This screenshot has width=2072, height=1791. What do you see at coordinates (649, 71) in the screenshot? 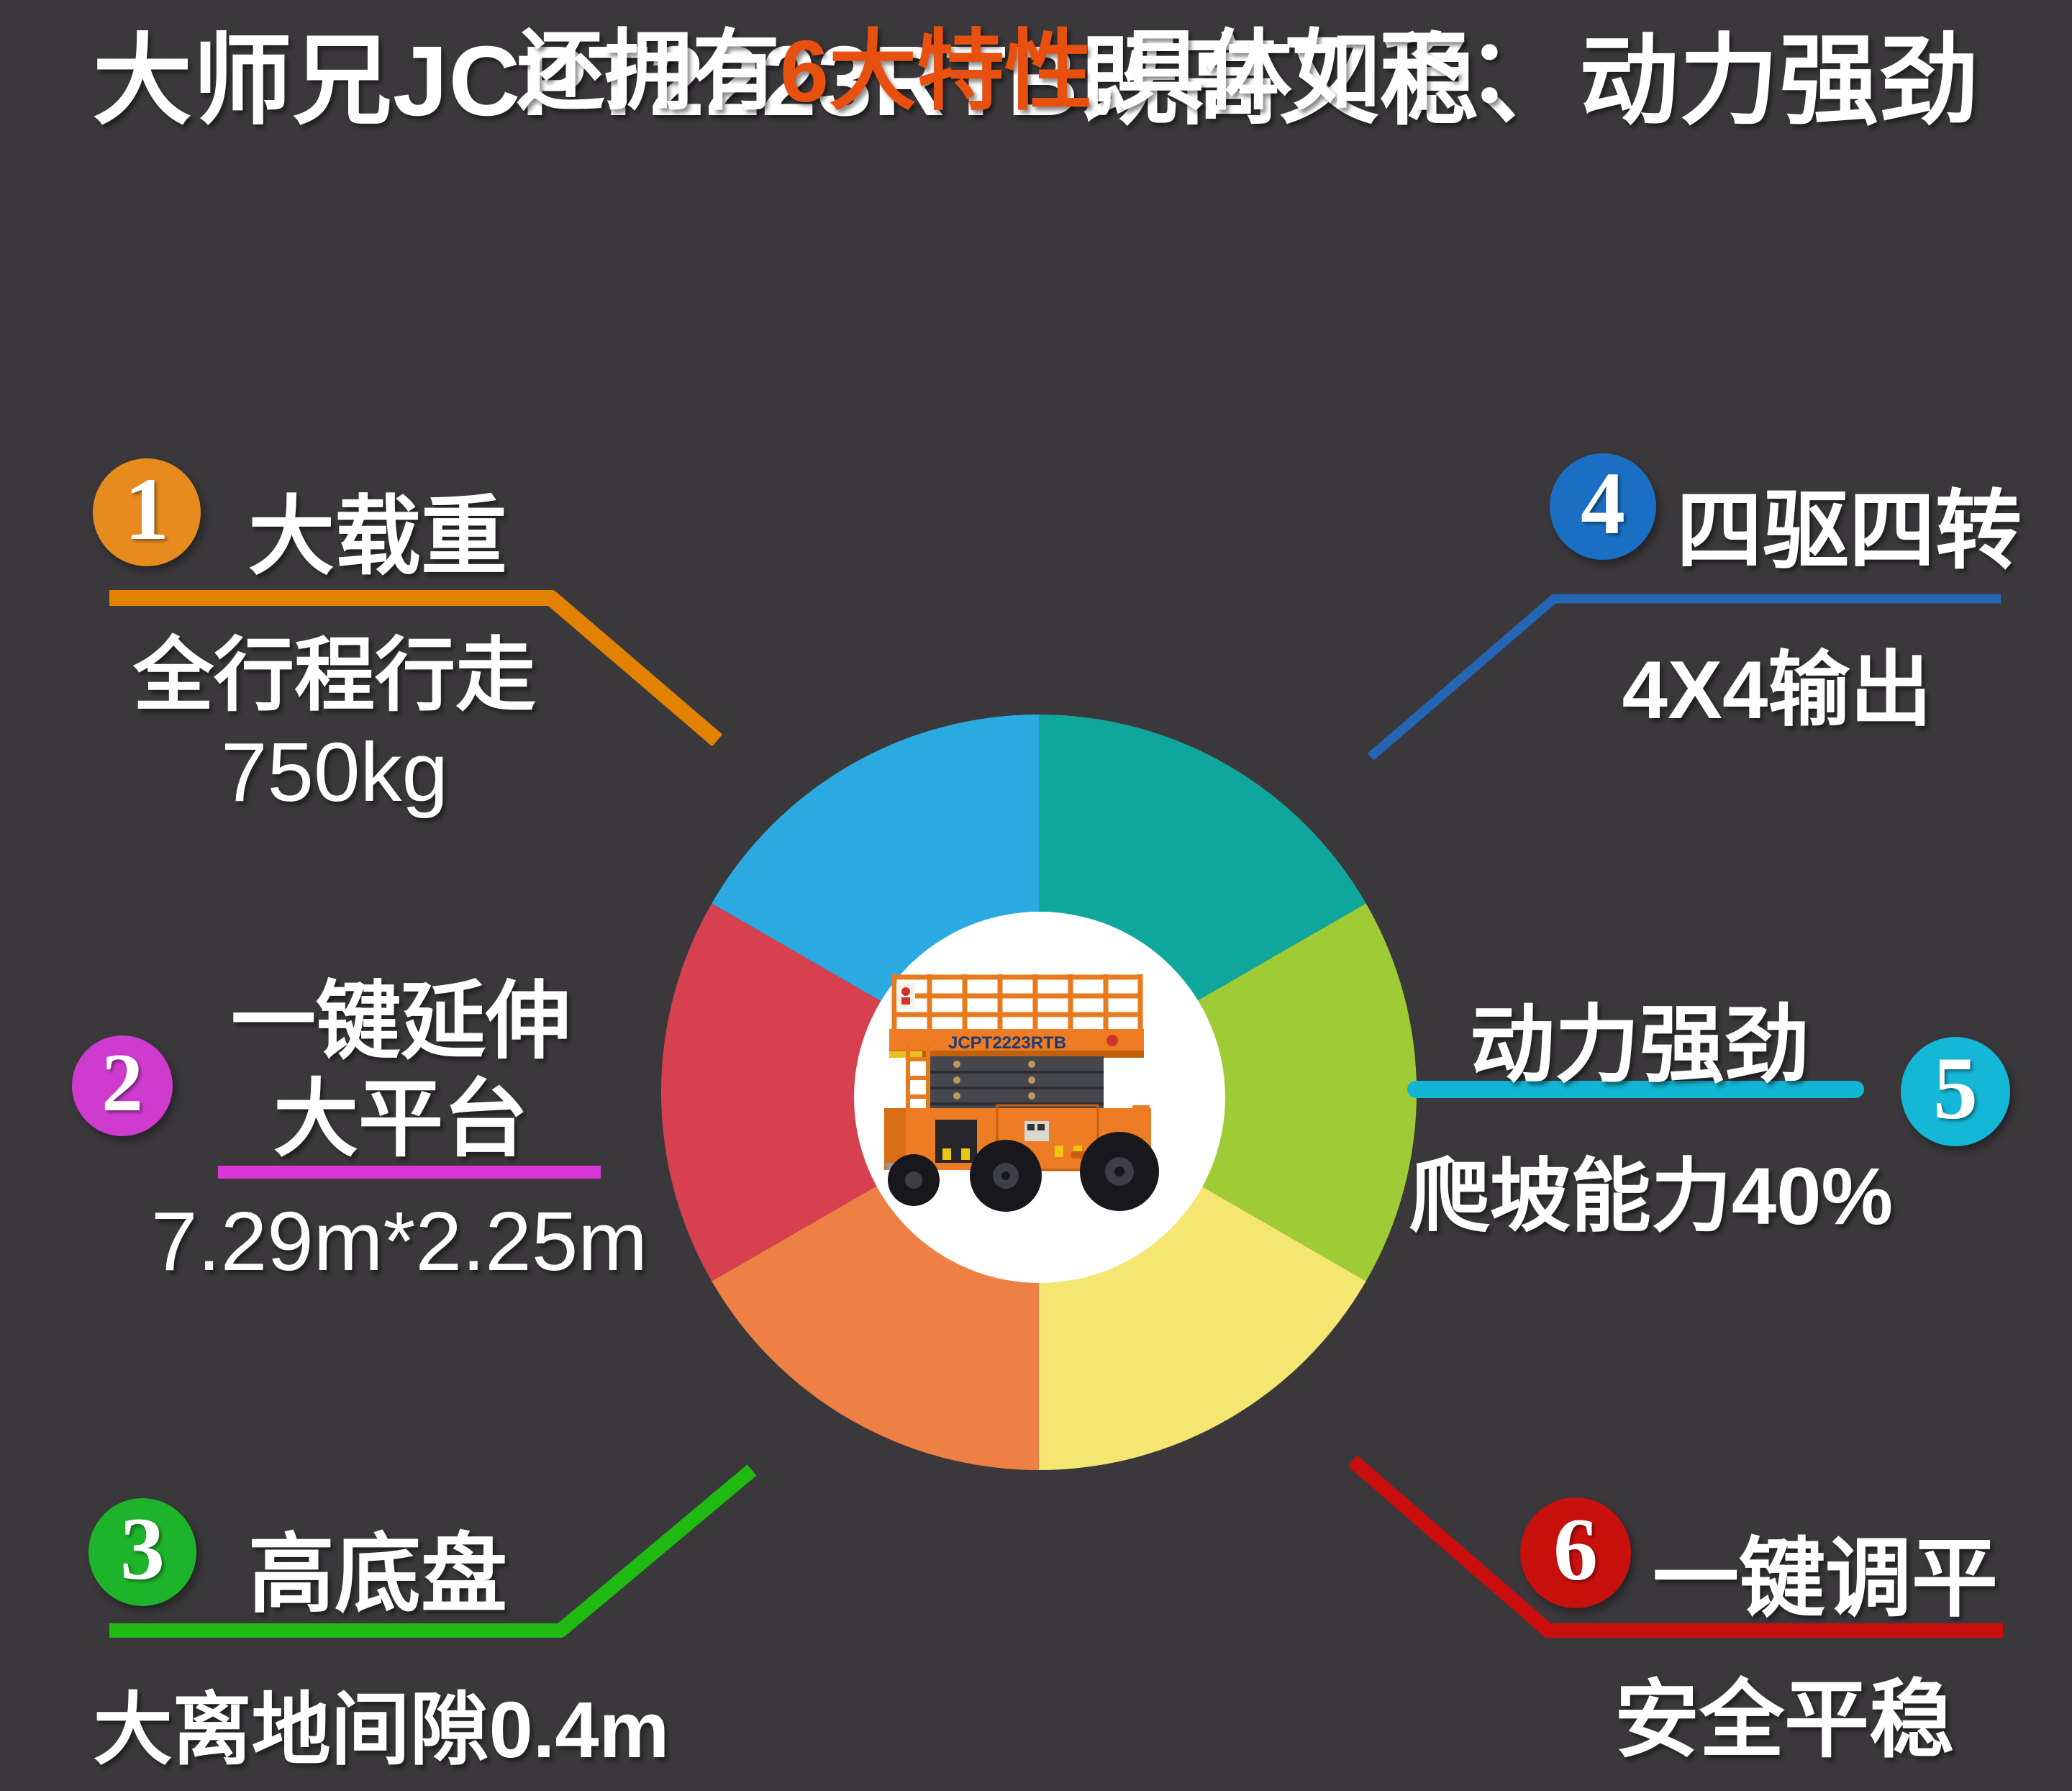
I see `sub-title-prefix: 还拥有` at bounding box center [649, 71].